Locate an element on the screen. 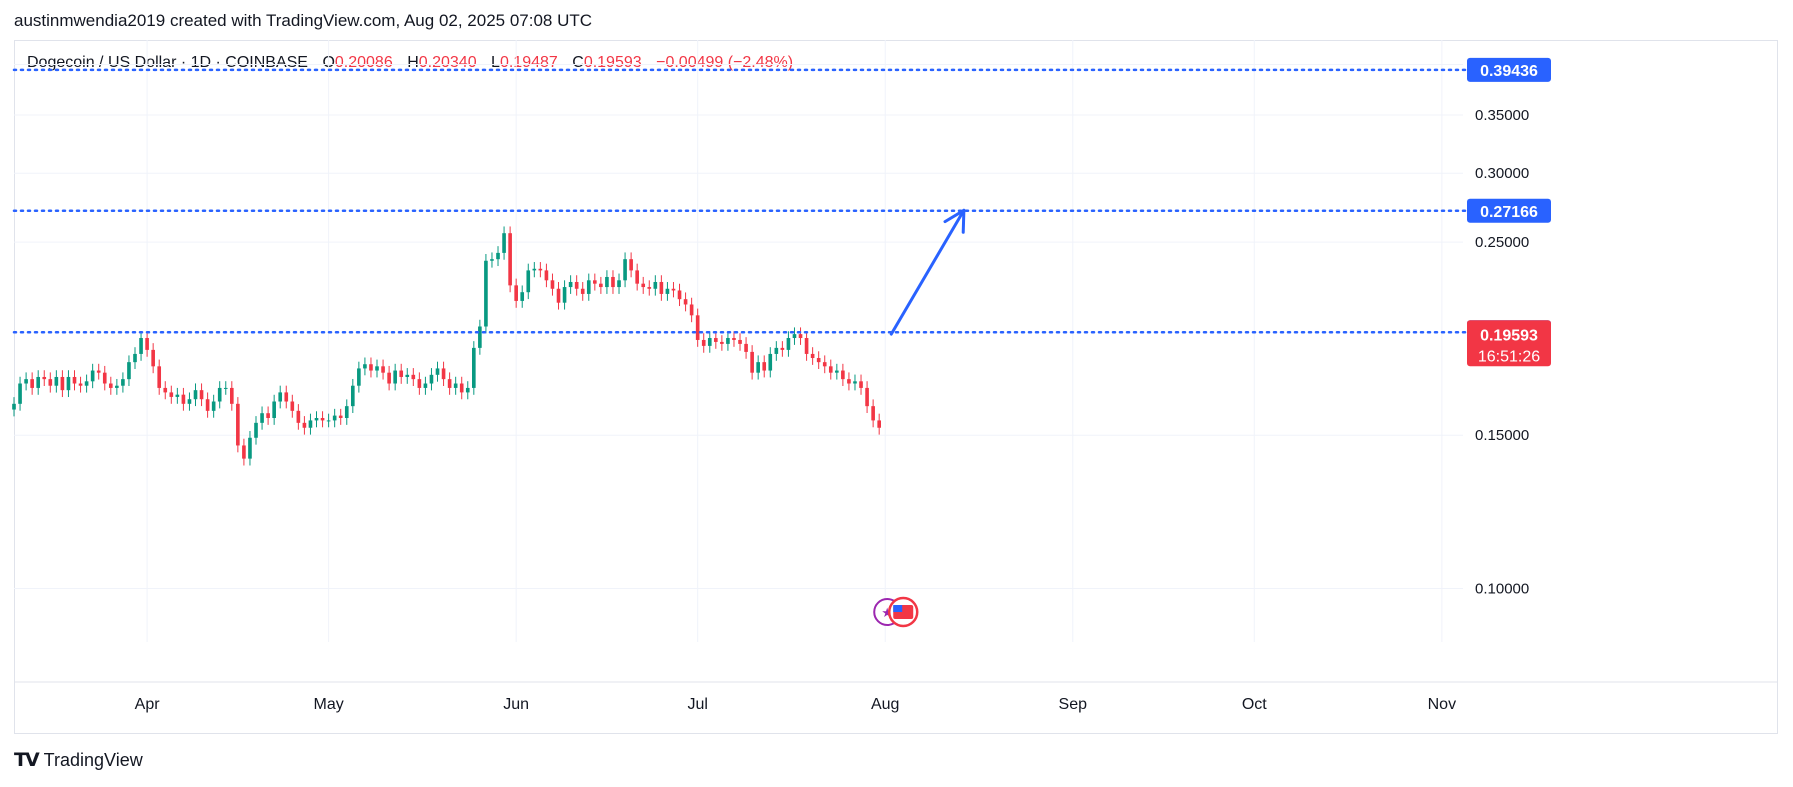 This screenshot has height=787, width=1793. projection-arrow-head is located at coordinates (954, 221).